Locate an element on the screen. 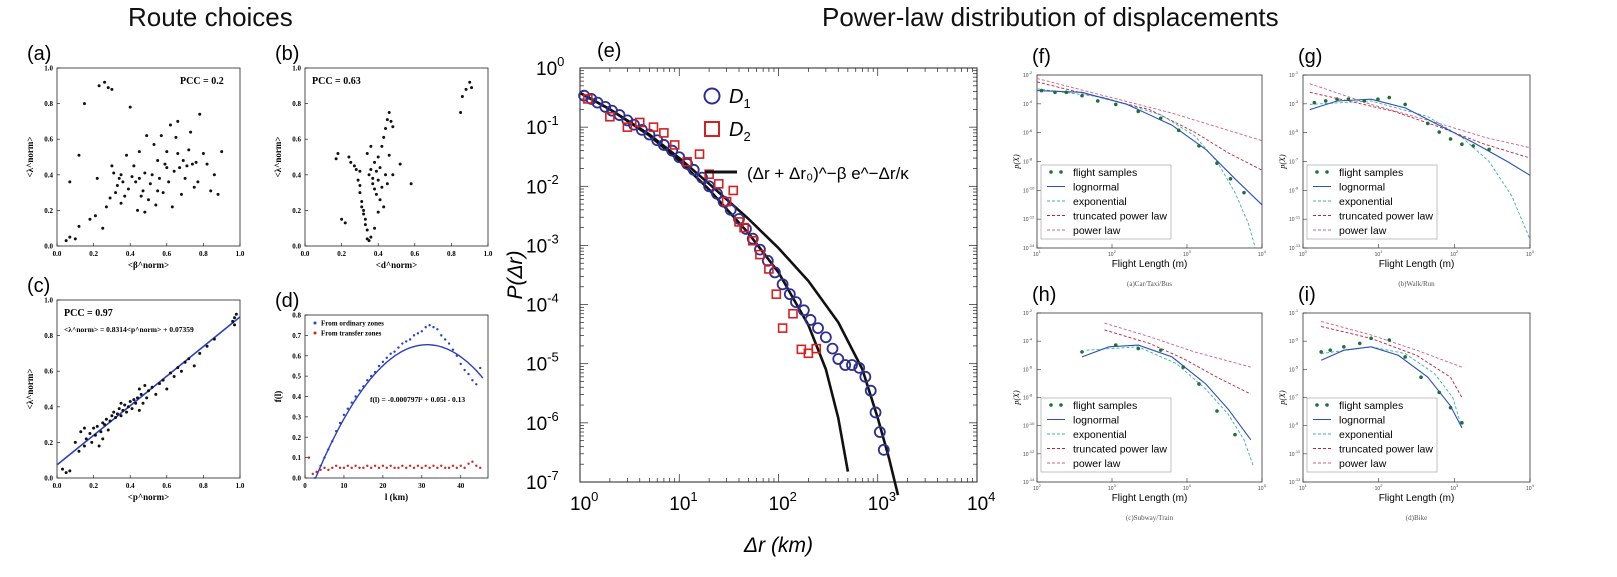 Image resolution: width=1617 pixels, height=577 pixels. panel-caption: (d)Bike is located at coordinates (1416, 518).